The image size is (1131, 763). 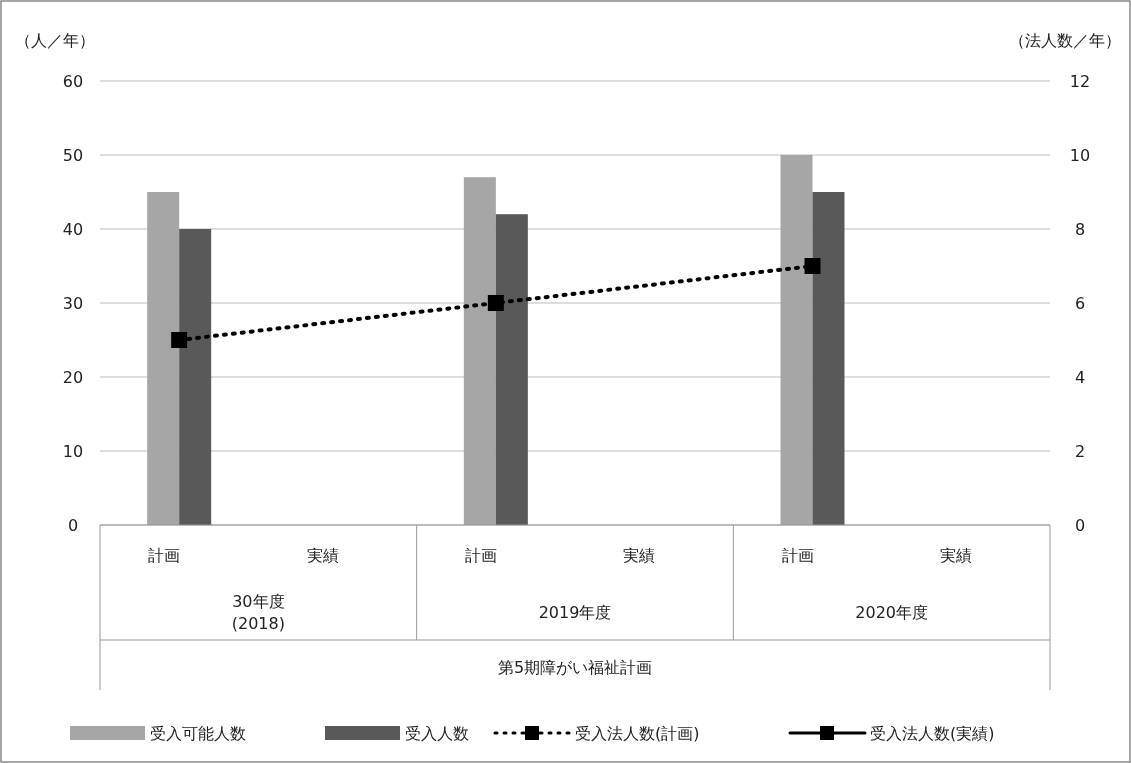 What do you see at coordinates (1080, 303) in the screenshot?
I see `y2-tick-label: 6` at bounding box center [1080, 303].